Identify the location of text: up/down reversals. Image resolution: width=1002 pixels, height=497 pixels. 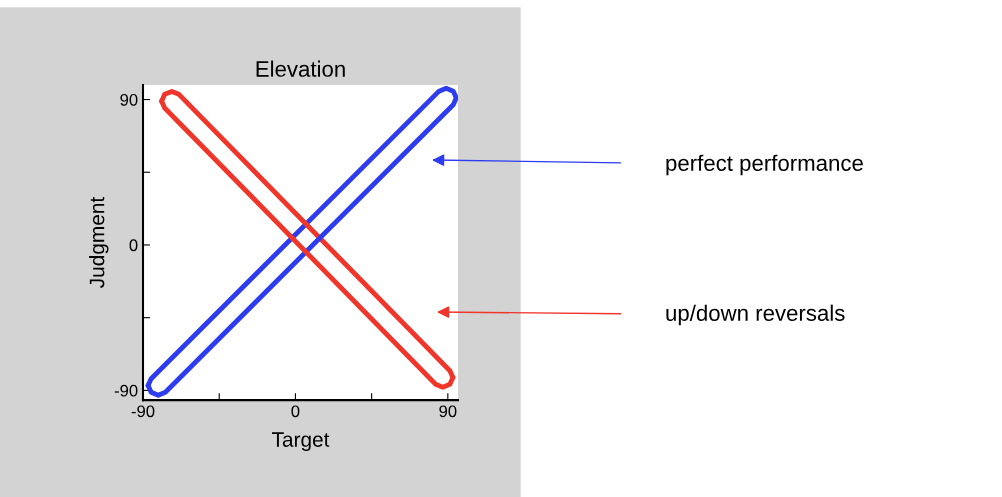
(755, 315).